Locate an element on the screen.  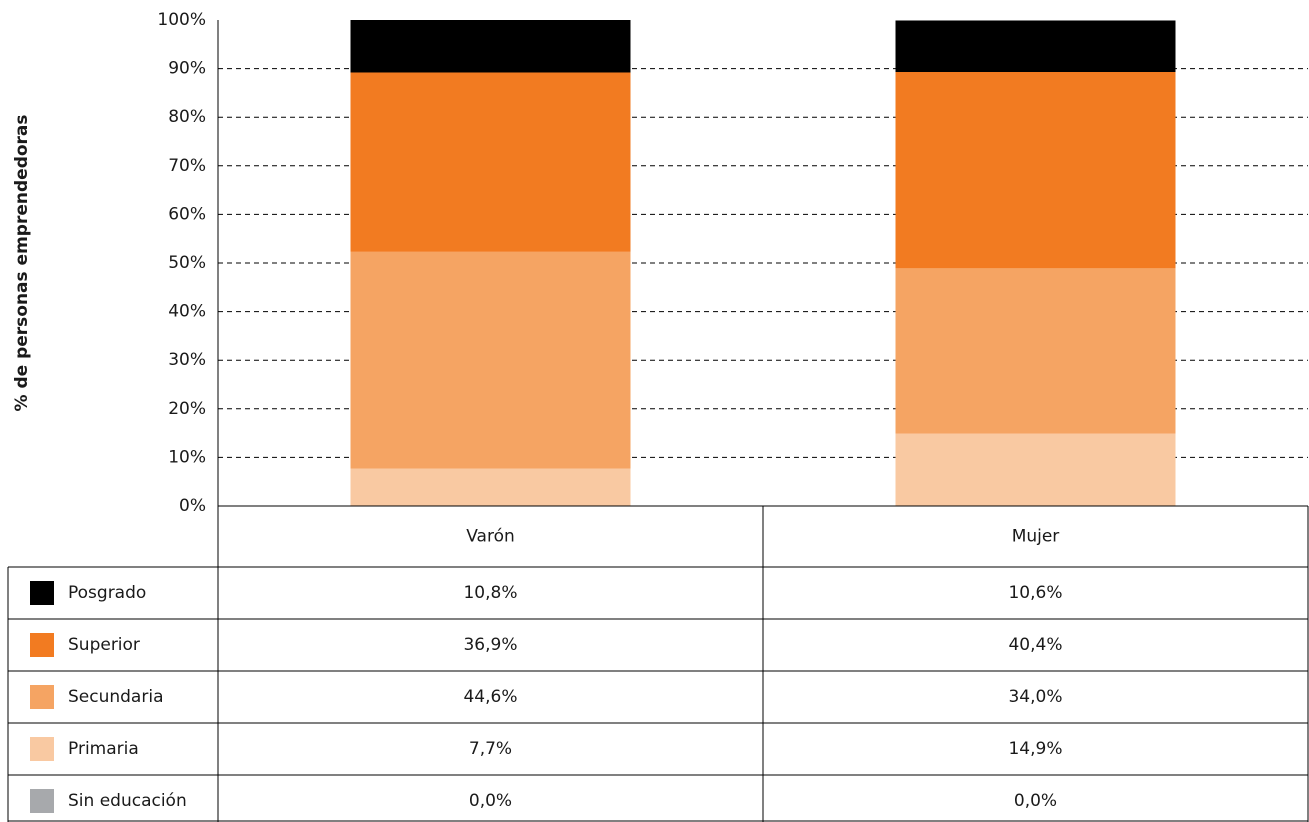
table-cell: 14,9% is located at coordinates (1035, 749).